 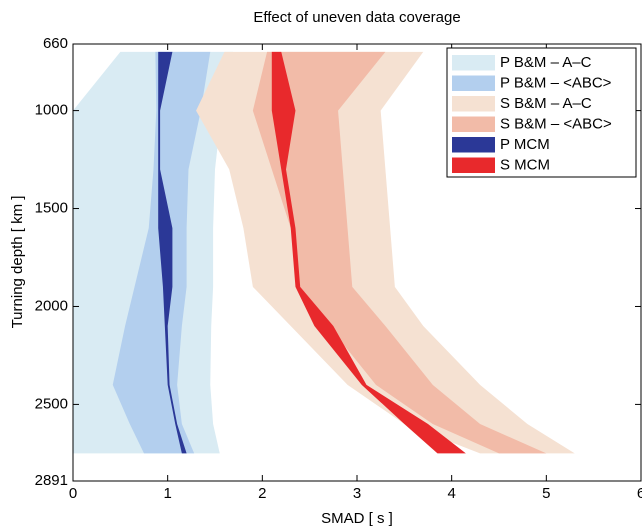 I want to click on legend-label: S B&M – A–C, so click(x=546, y=103).